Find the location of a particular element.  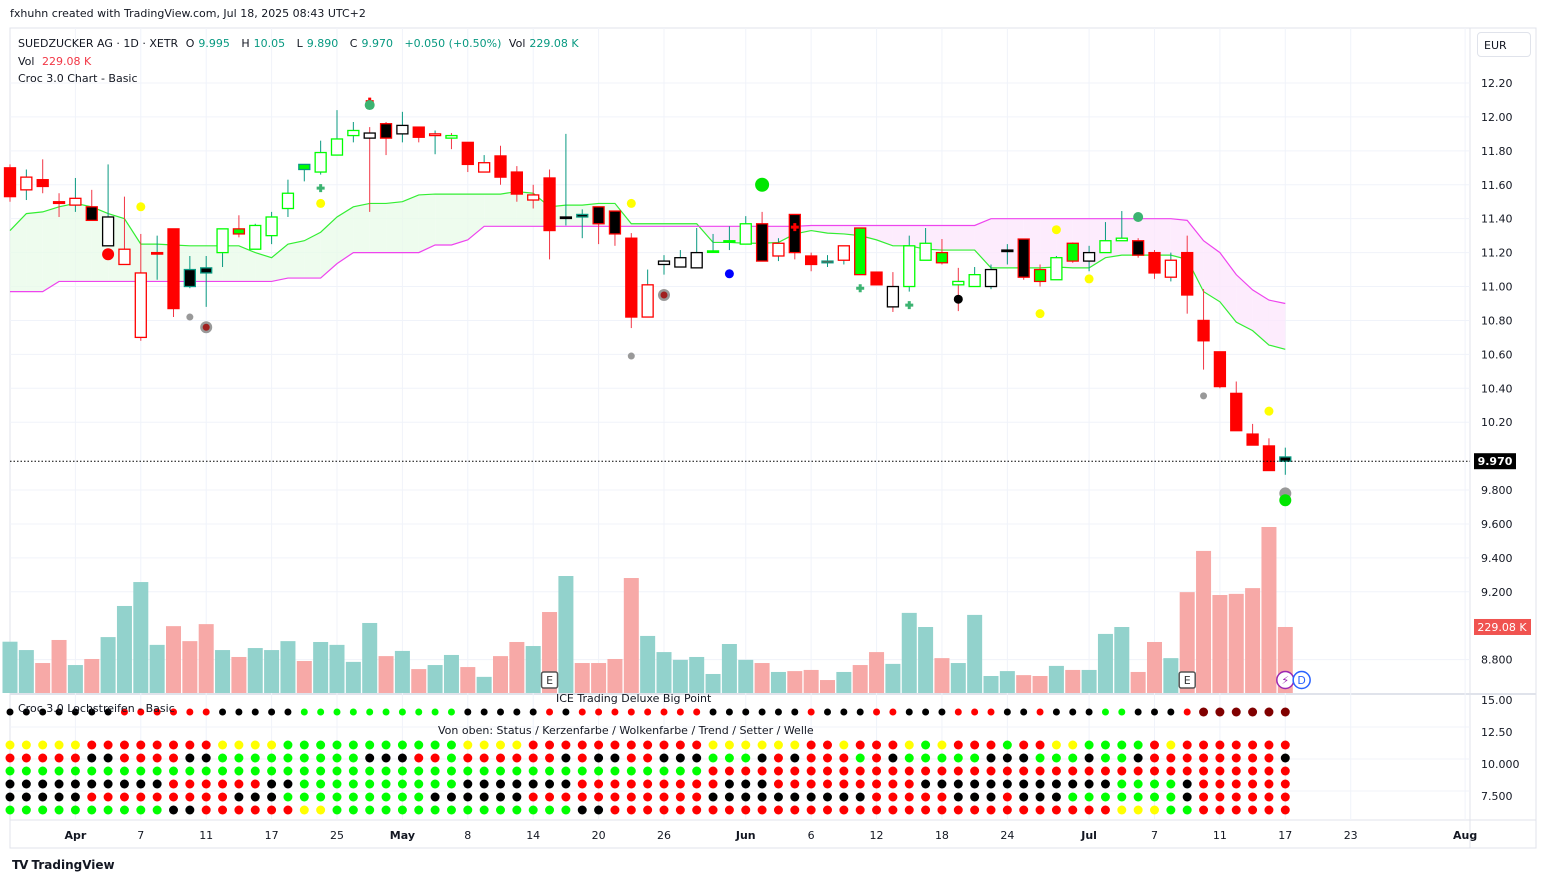

price-tick-label: 11.80 is located at coordinates (1497, 151).